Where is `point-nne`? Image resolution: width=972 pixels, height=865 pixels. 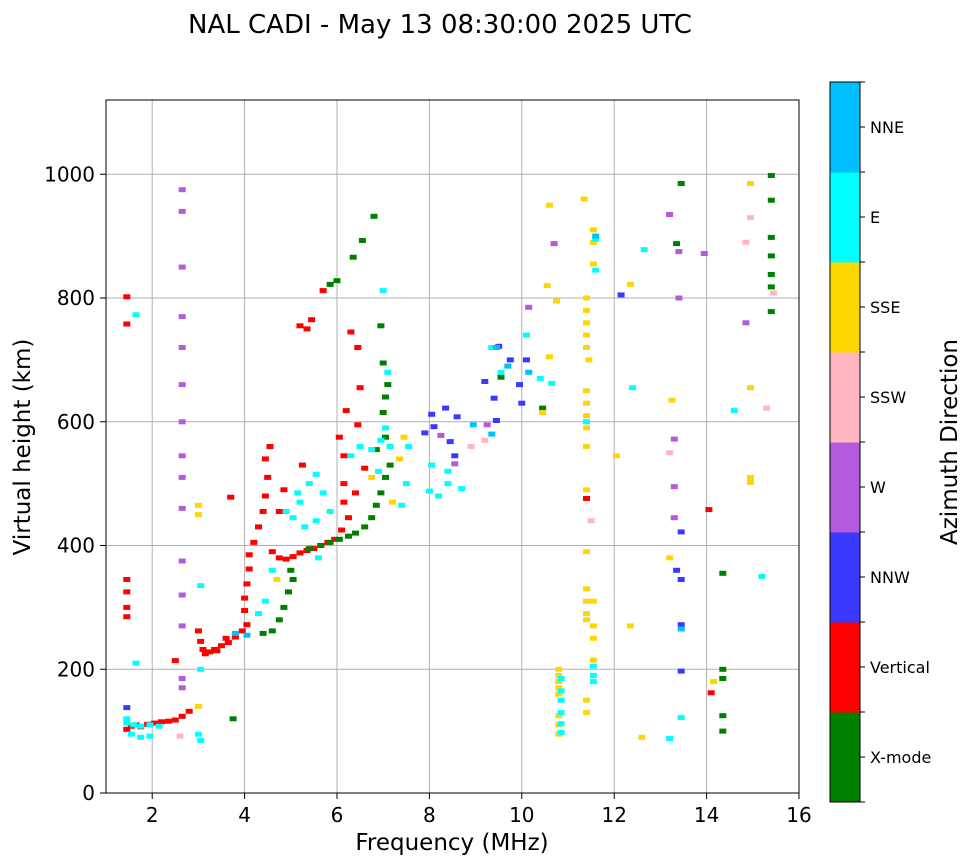 point-nne is located at coordinates (508, 366).